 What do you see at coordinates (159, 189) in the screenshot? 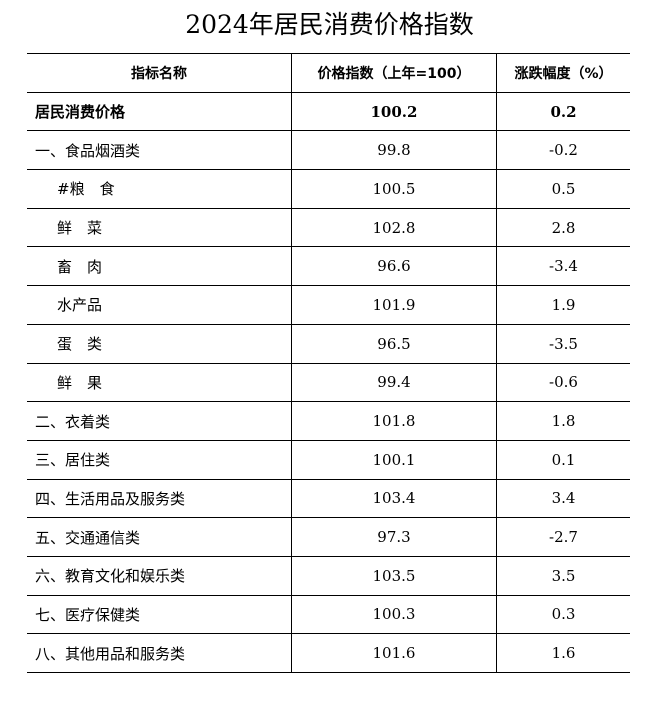
I see `row-name: #粮 食` at bounding box center [159, 189].